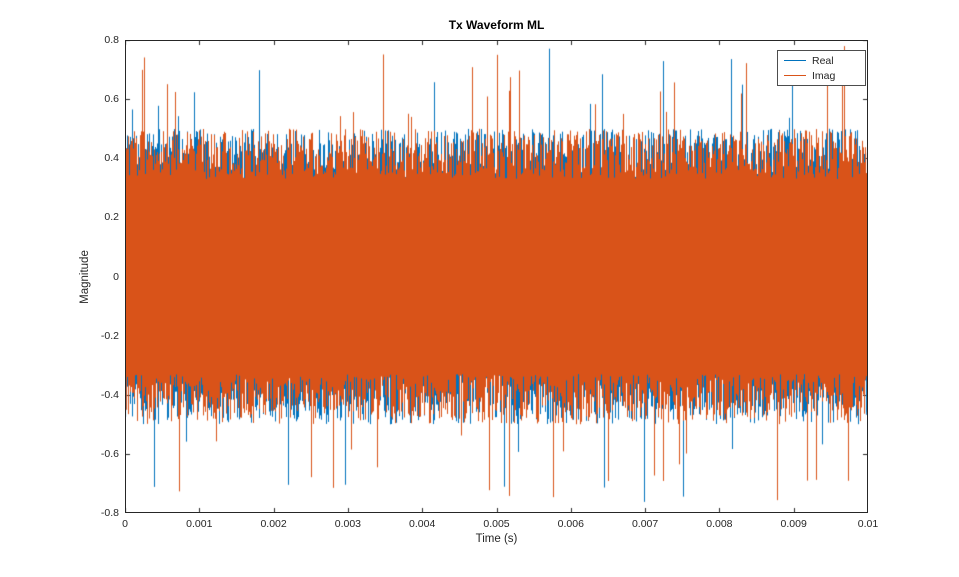  What do you see at coordinates (116, 276) in the screenshot?
I see `y-tick-label: 0` at bounding box center [116, 276].